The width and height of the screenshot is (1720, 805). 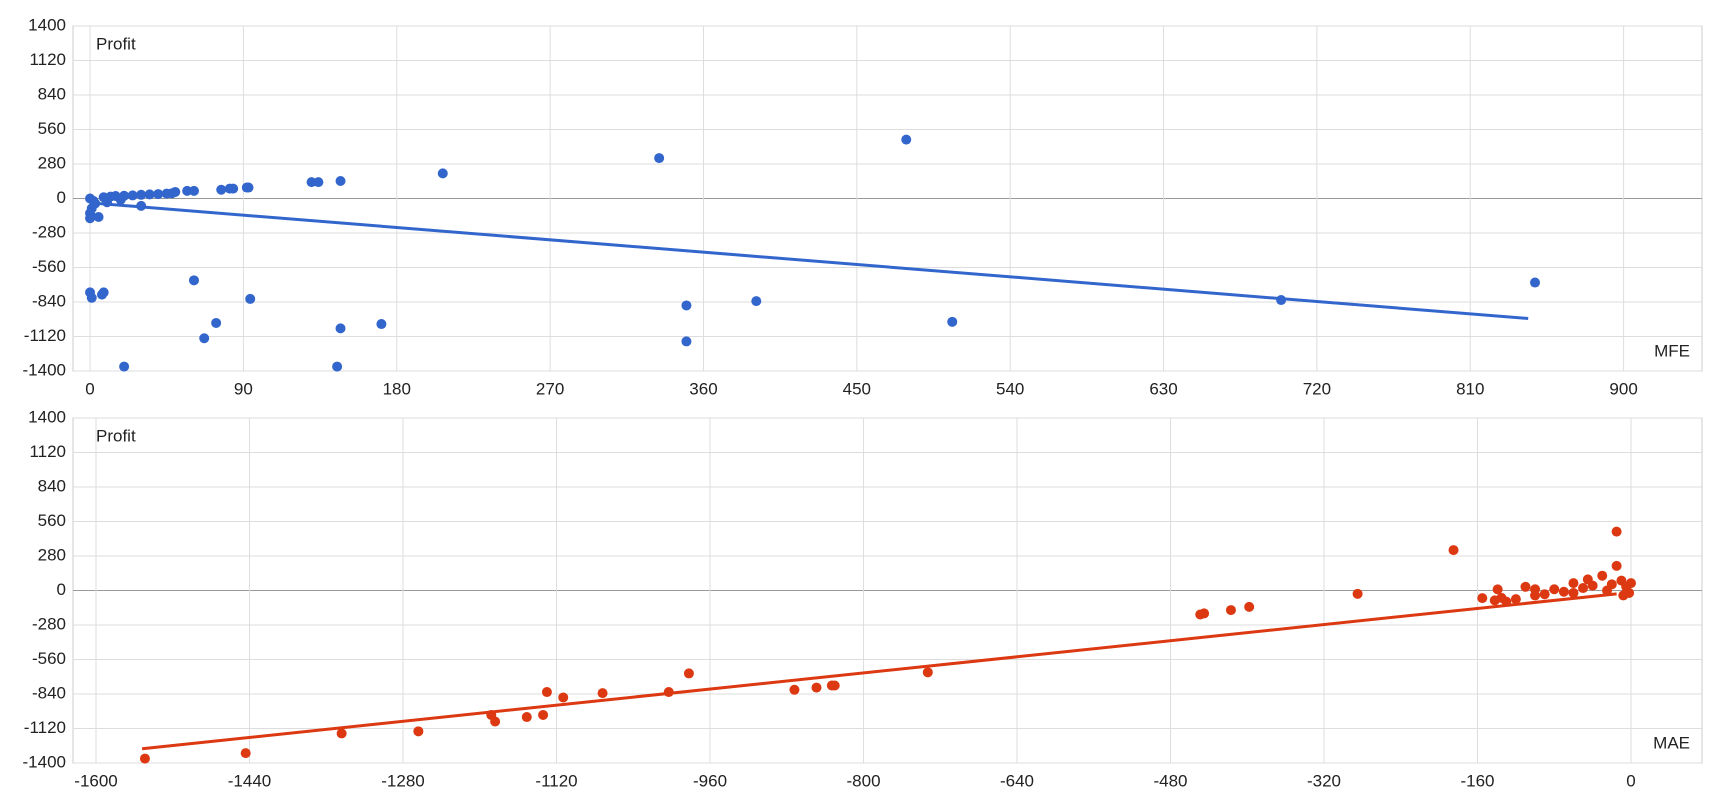 I want to click on x-tick-label: -800, so click(x=864, y=780).